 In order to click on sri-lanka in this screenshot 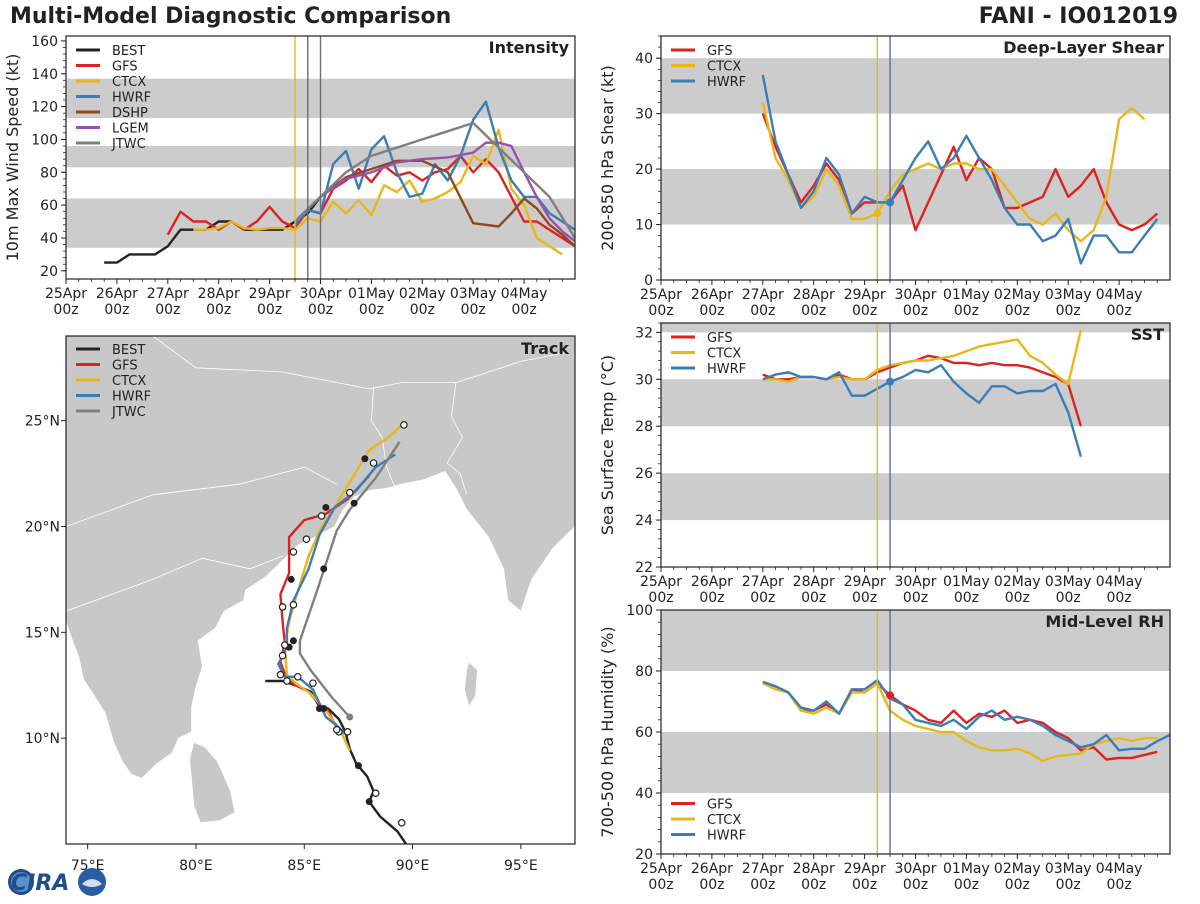, I will do `click(212, 782)`.